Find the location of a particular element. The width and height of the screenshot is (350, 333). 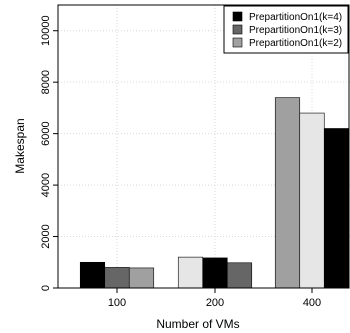

y-tick-label-4: 8000 is located at coordinates (46, 82).